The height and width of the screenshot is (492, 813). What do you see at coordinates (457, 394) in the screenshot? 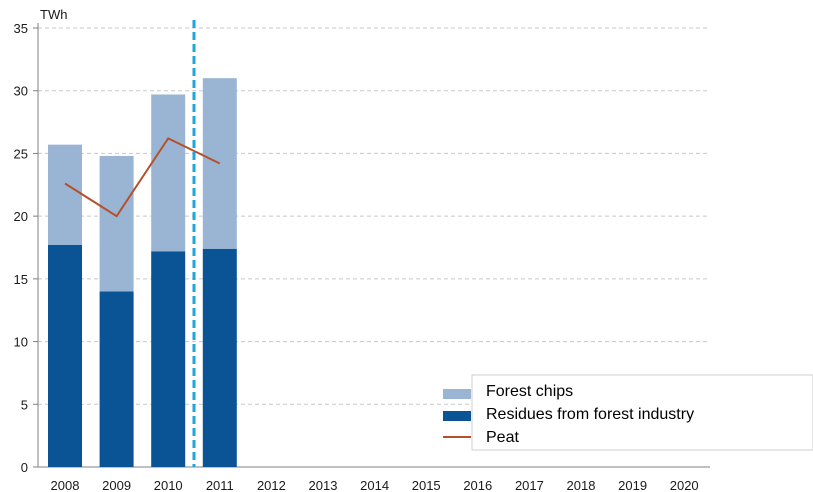
I see `legend-swatch-forest-chips` at bounding box center [457, 394].